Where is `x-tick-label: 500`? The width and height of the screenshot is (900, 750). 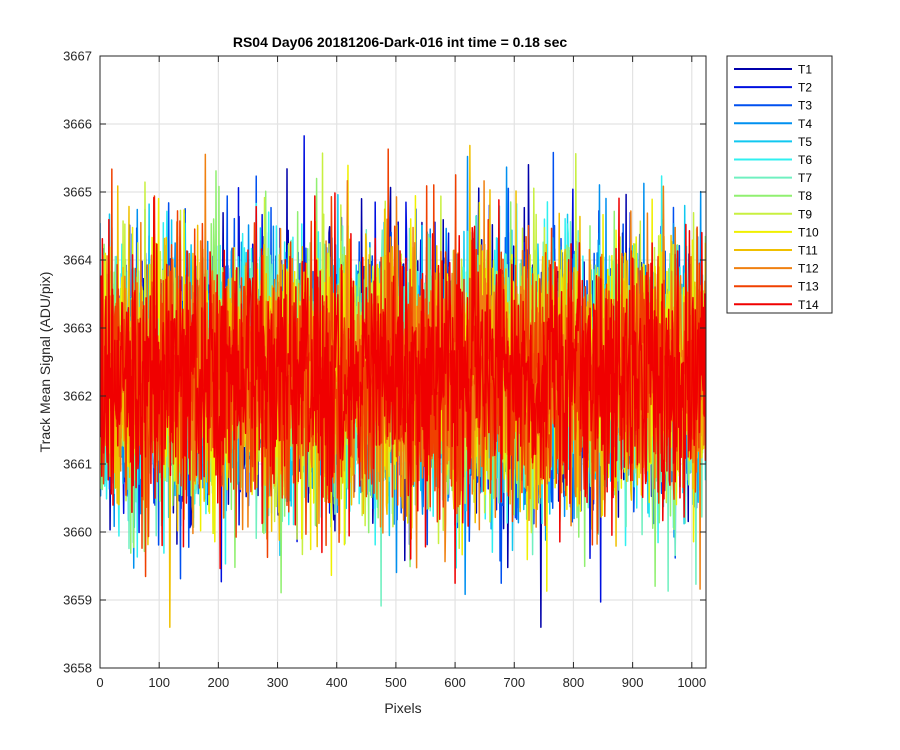
x-tick-label: 500 is located at coordinates (396, 682).